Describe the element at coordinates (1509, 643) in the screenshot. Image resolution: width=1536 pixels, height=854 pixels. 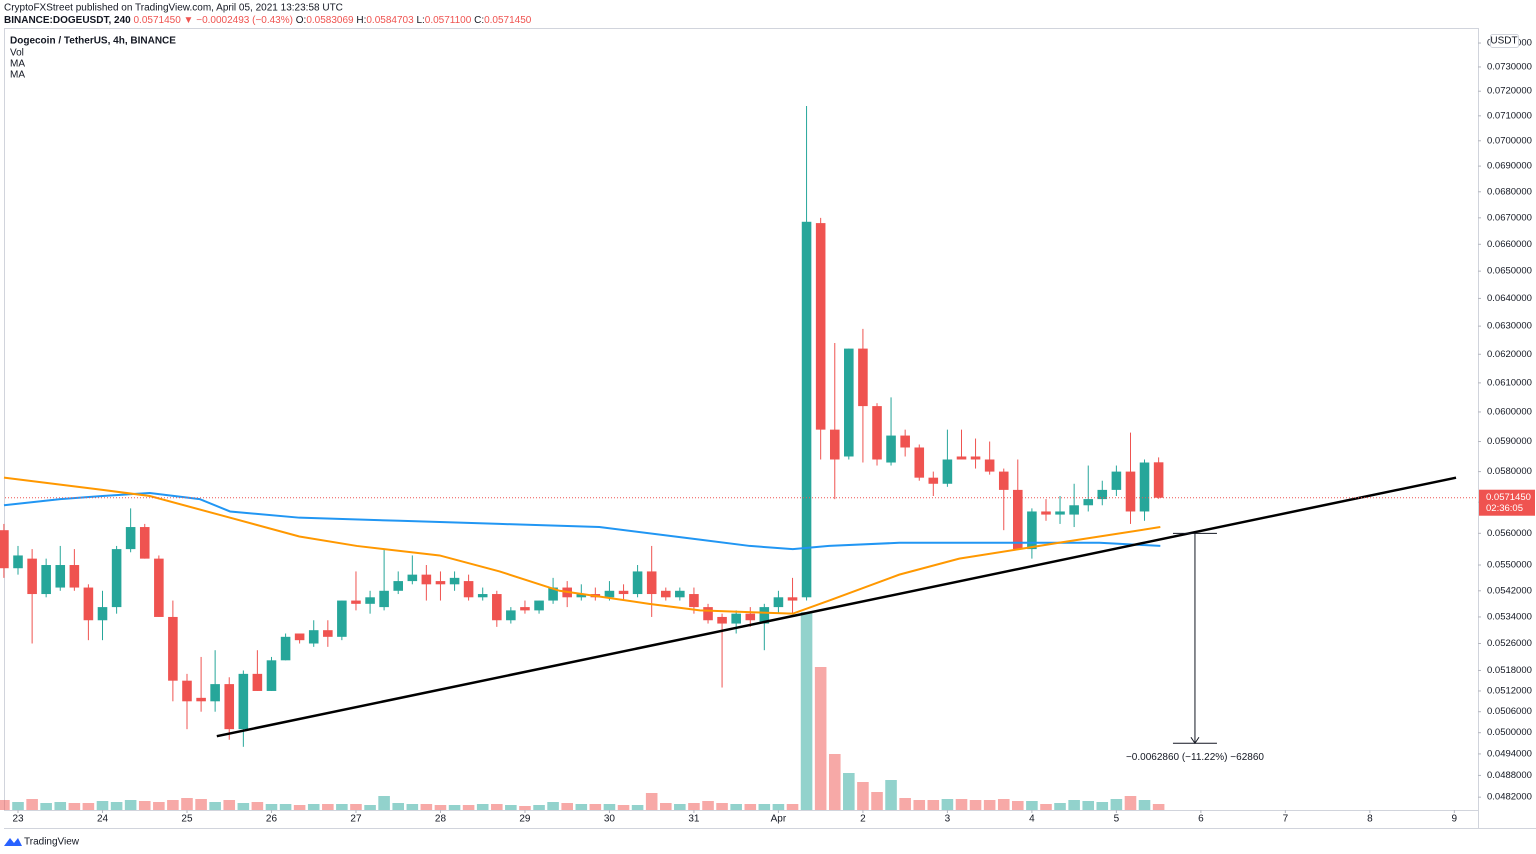
I see `y-tick-label: 0.0526000` at that location.